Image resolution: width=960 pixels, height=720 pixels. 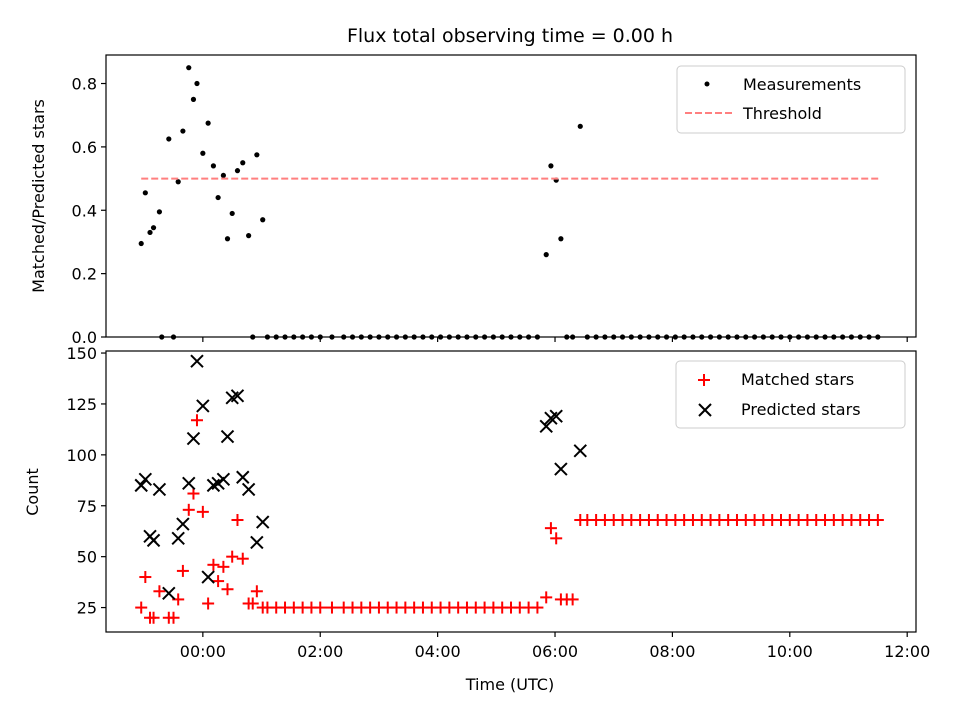 I want to click on bottom-legend-frame, so click(x=790, y=394).